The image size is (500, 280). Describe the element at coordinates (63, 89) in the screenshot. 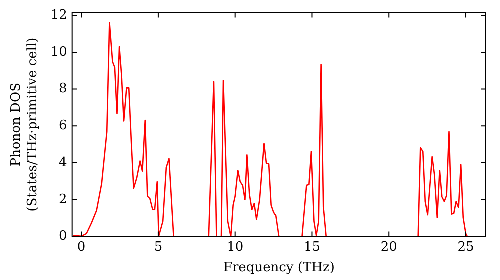

I see `y-tick-label: 8` at that location.